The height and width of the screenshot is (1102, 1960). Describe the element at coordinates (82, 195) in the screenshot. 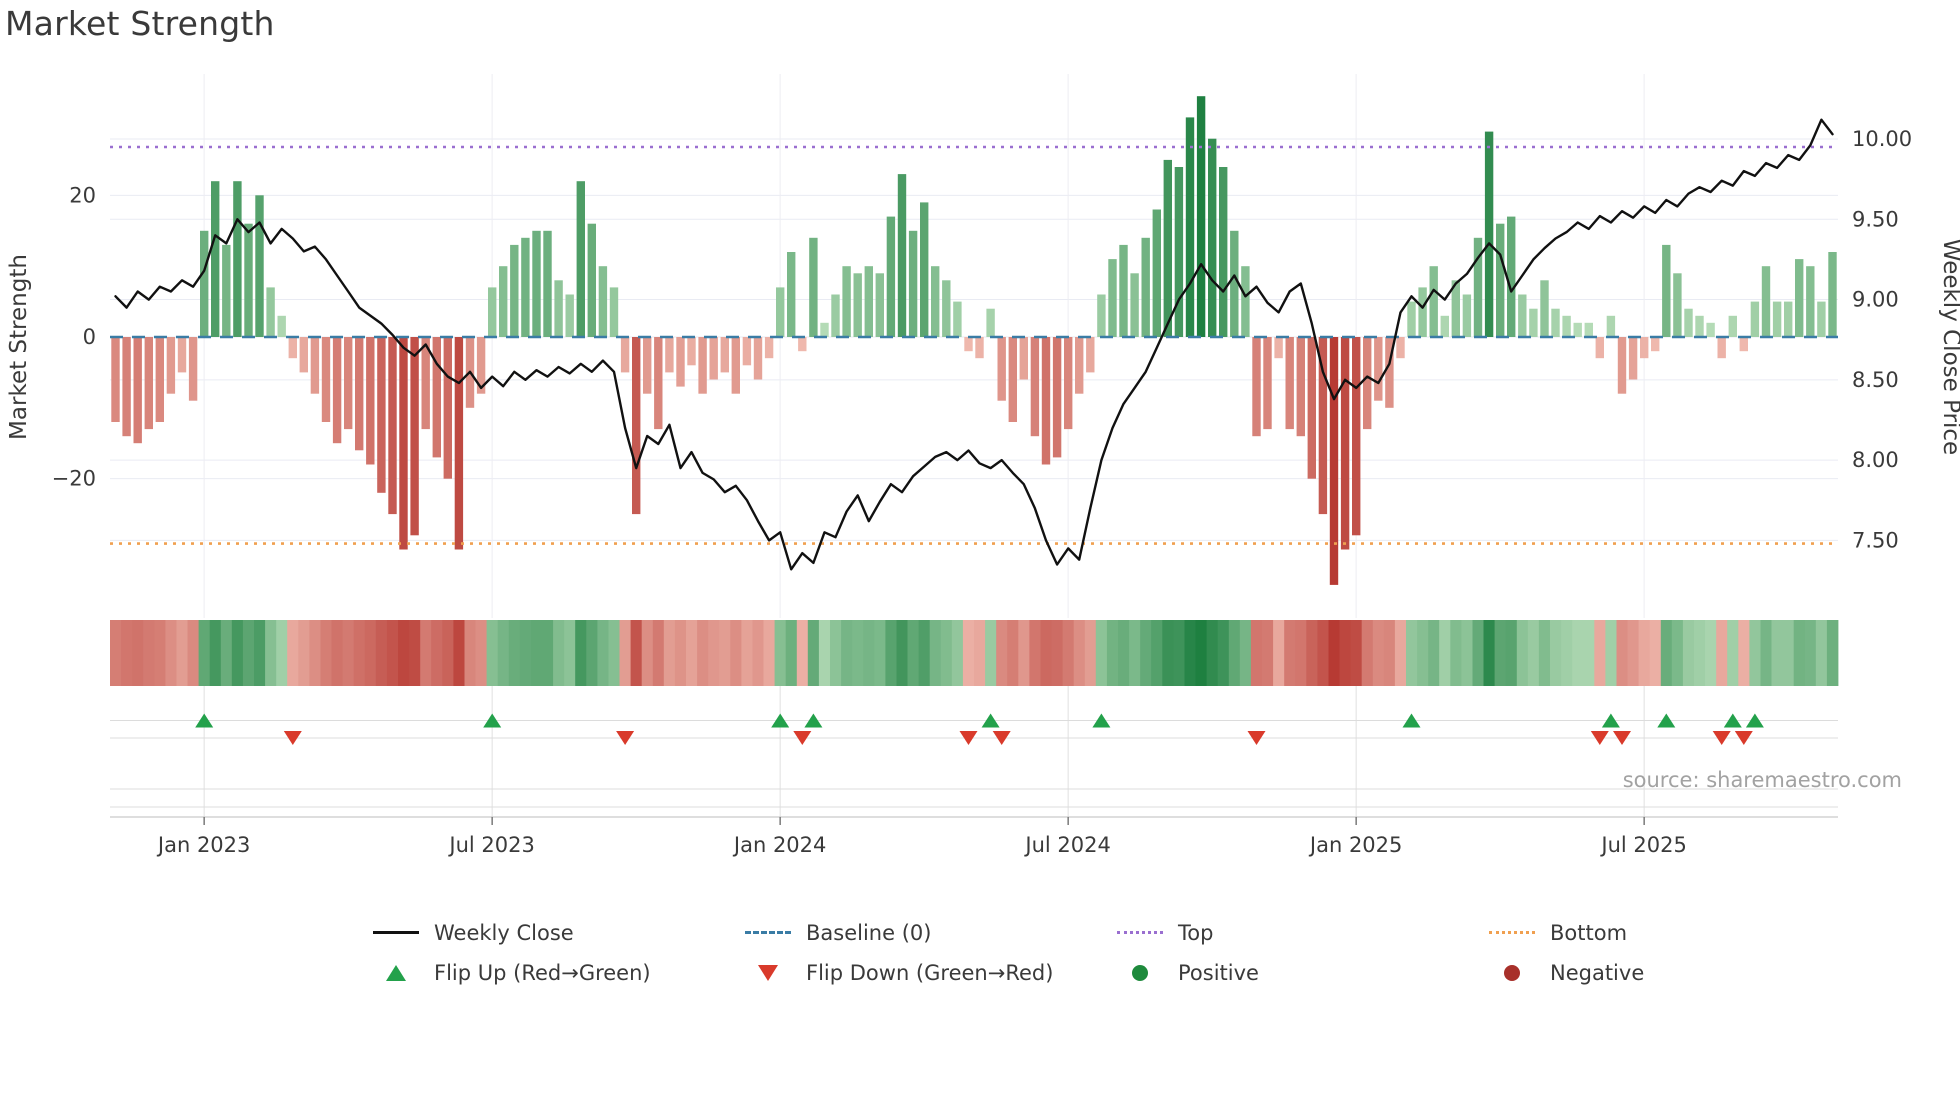

I see `left-tick-label: 20` at that location.